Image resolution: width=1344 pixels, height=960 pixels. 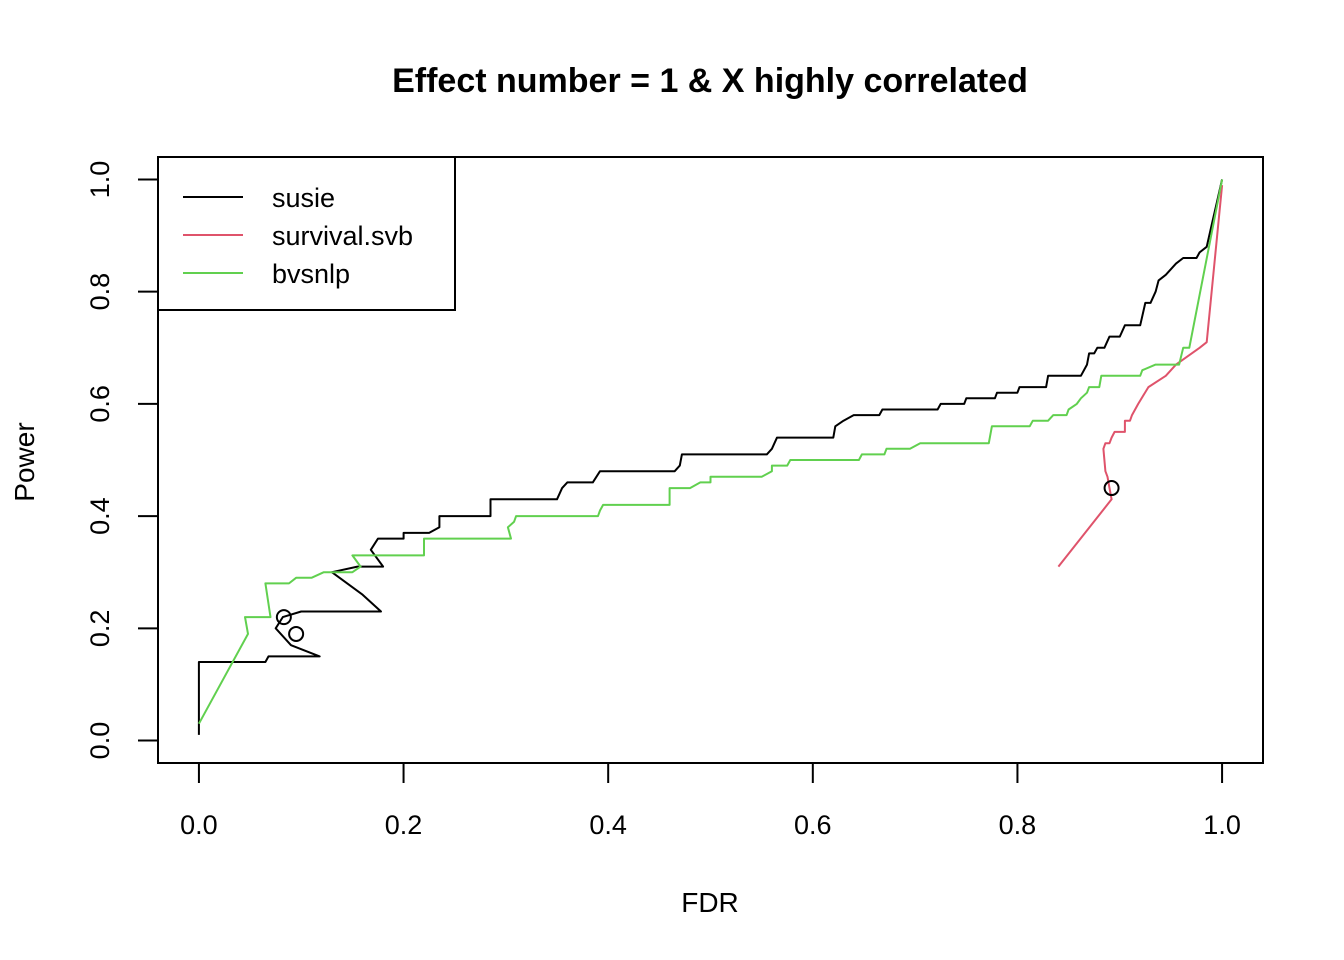 What do you see at coordinates (1018, 825) in the screenshot?
I see `x-tick-label: 0.8` at bounding box center [1018, 825].